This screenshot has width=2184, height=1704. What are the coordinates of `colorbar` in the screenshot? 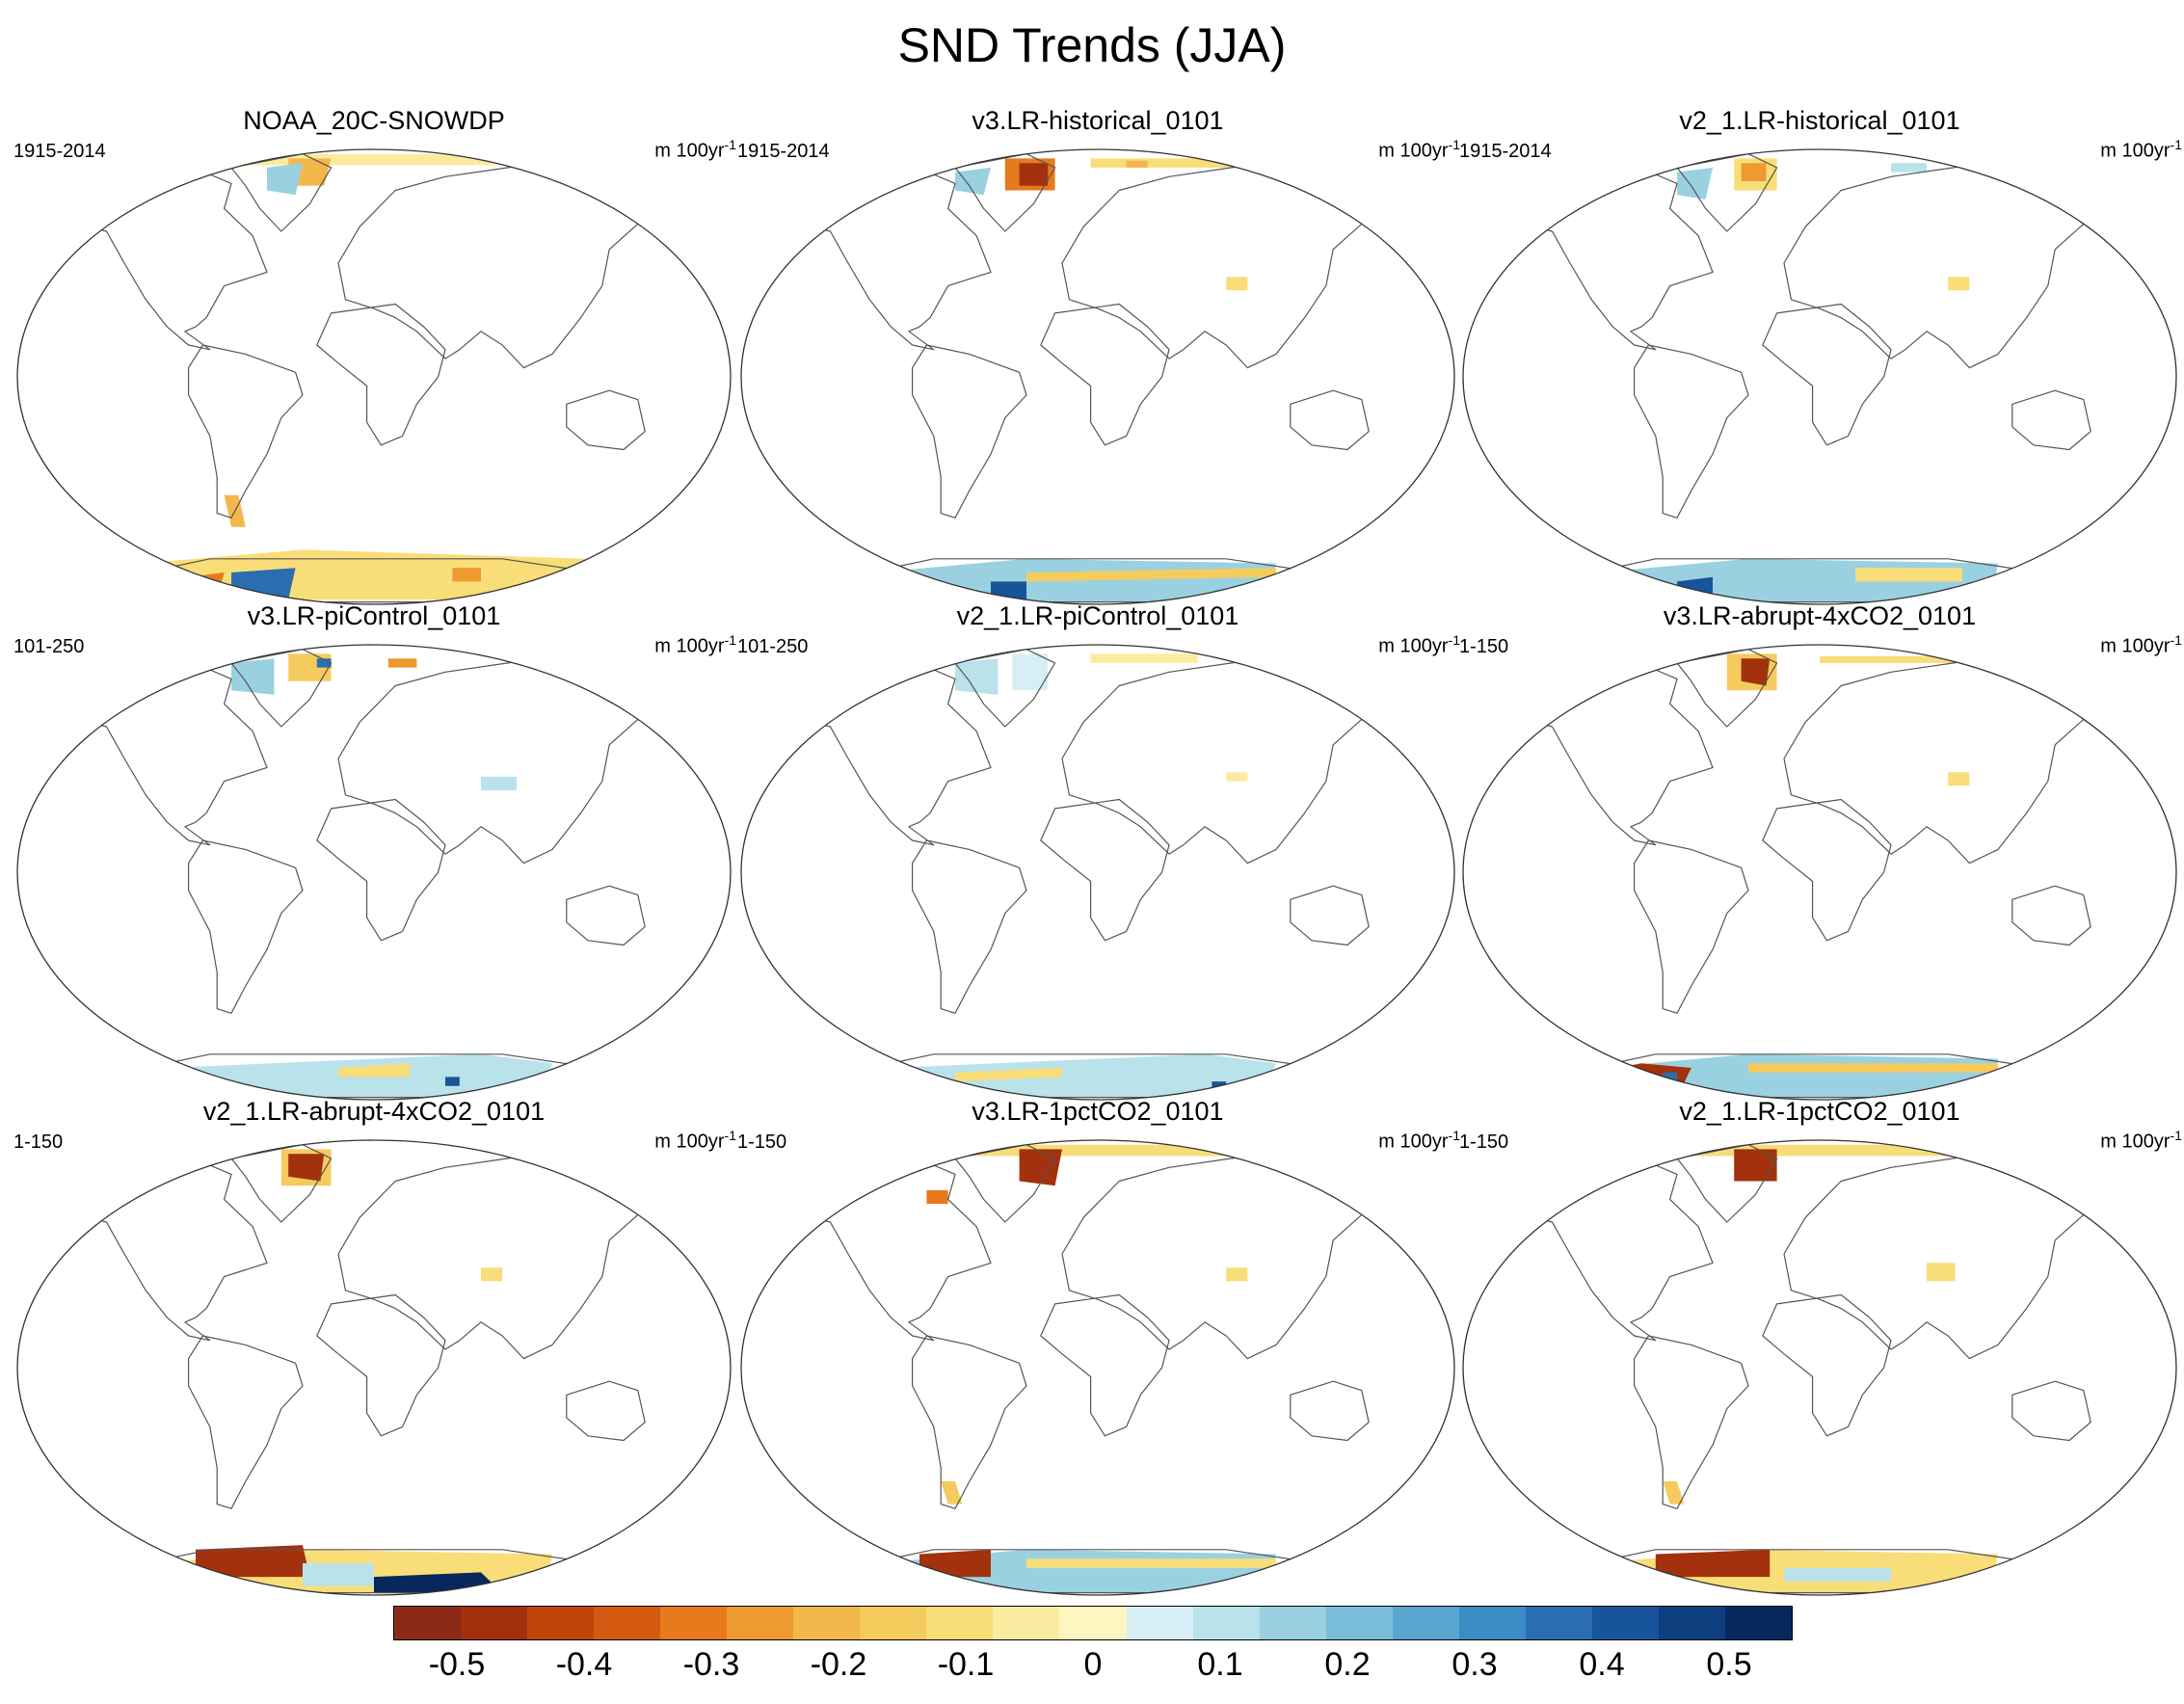 It's located at (1093, 1623).